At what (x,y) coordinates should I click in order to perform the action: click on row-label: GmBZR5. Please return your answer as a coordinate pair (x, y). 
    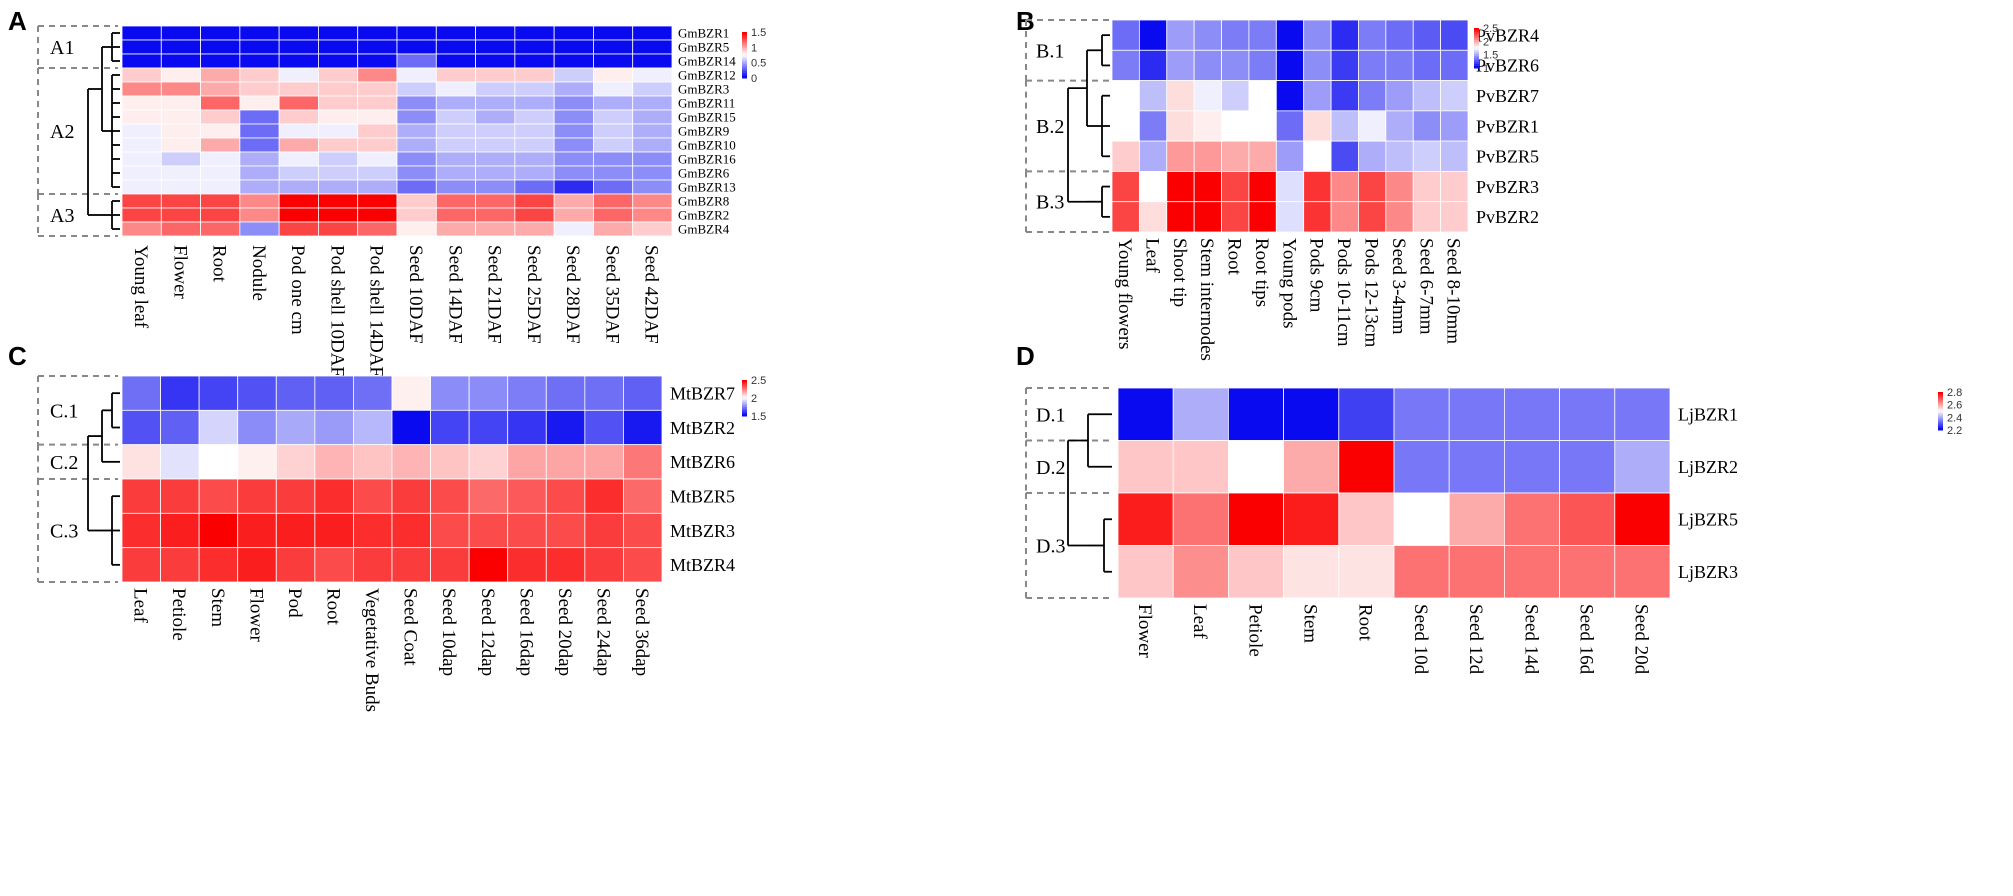
    Looking at the image, I should click on (703, 47).